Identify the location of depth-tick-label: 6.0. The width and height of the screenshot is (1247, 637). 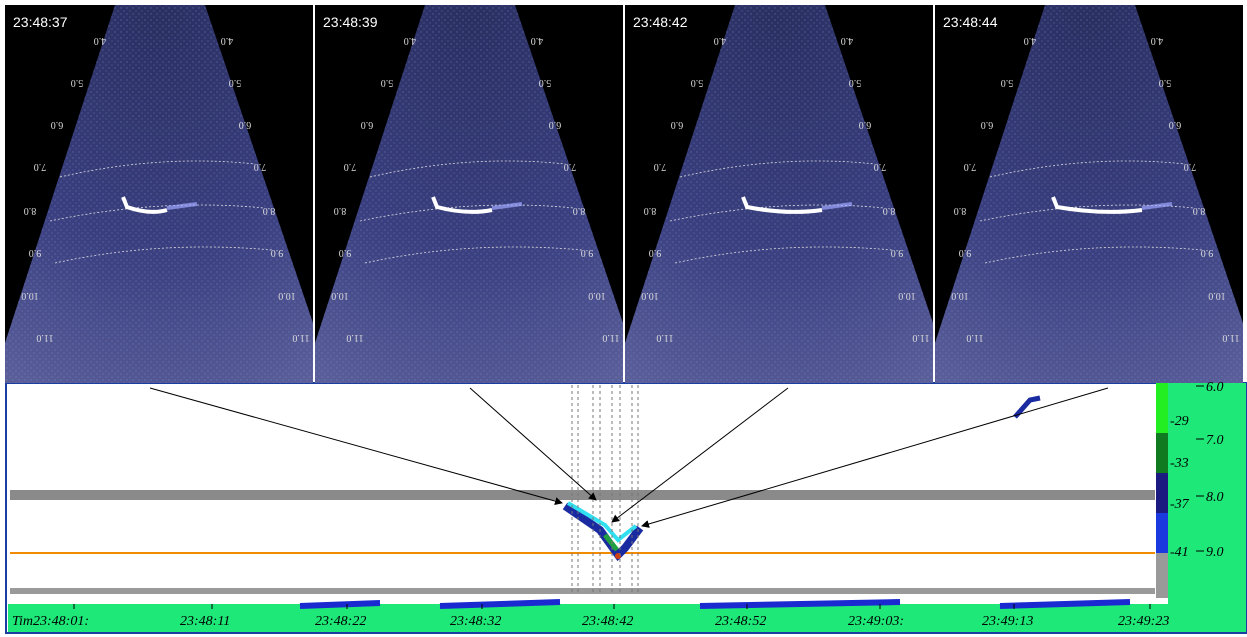
(1215, 387).